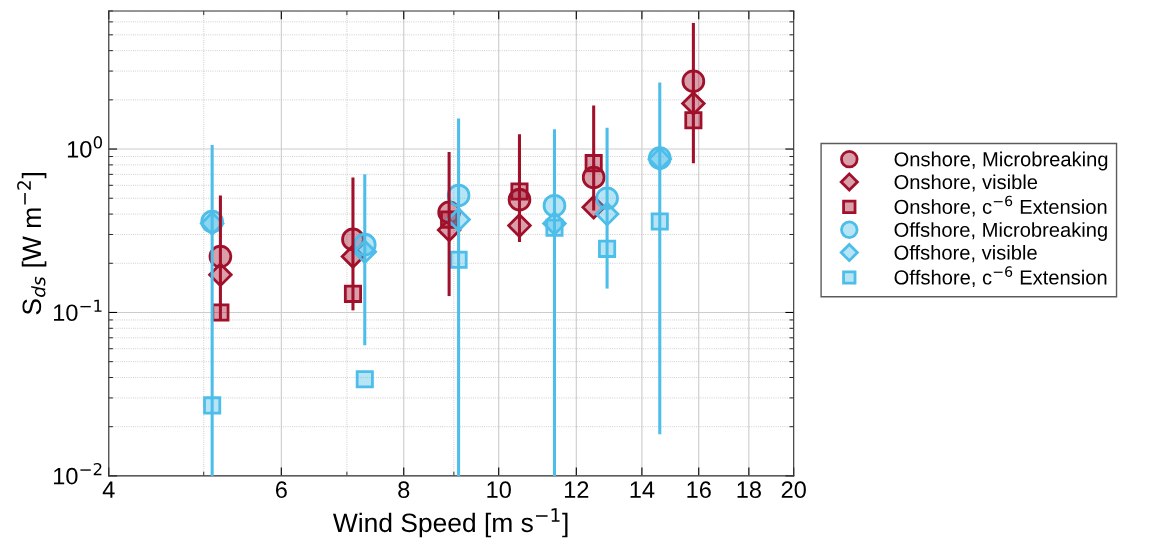  What do you see at coordinates (965, 253) in the screenshot?
I see `legend-label: Offshore, visible` at bounding box center [965, 253].